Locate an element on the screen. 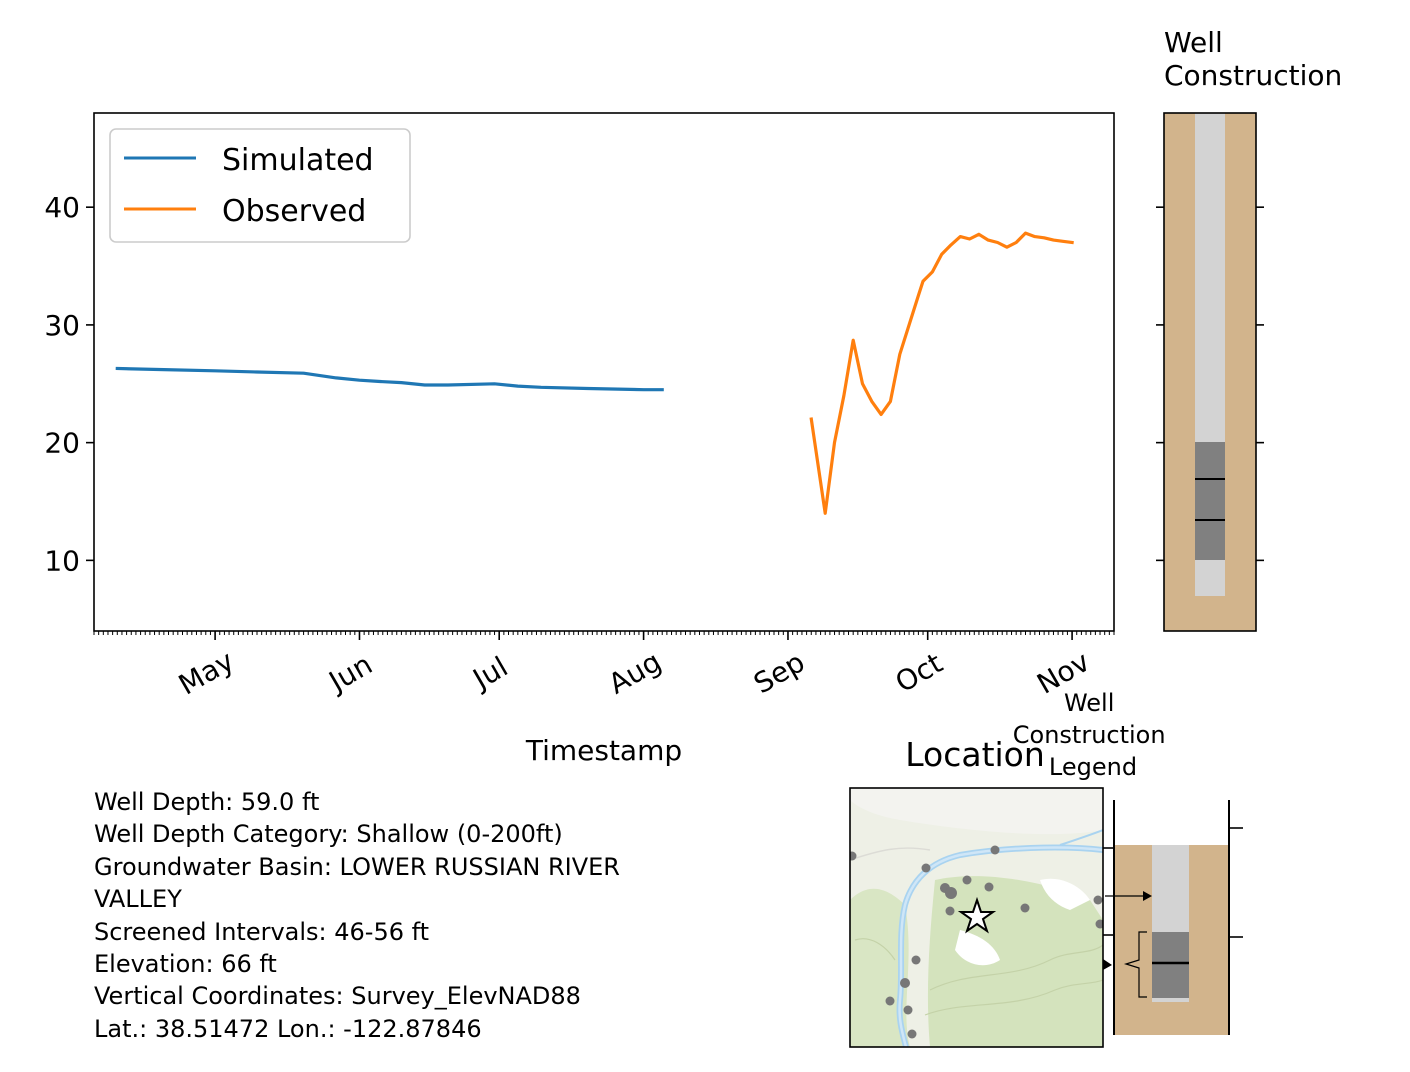 Image resolution: width=1410 pixels, height=1072 pixels. y-tick-label: 40 is located at coordinates (62, 207).